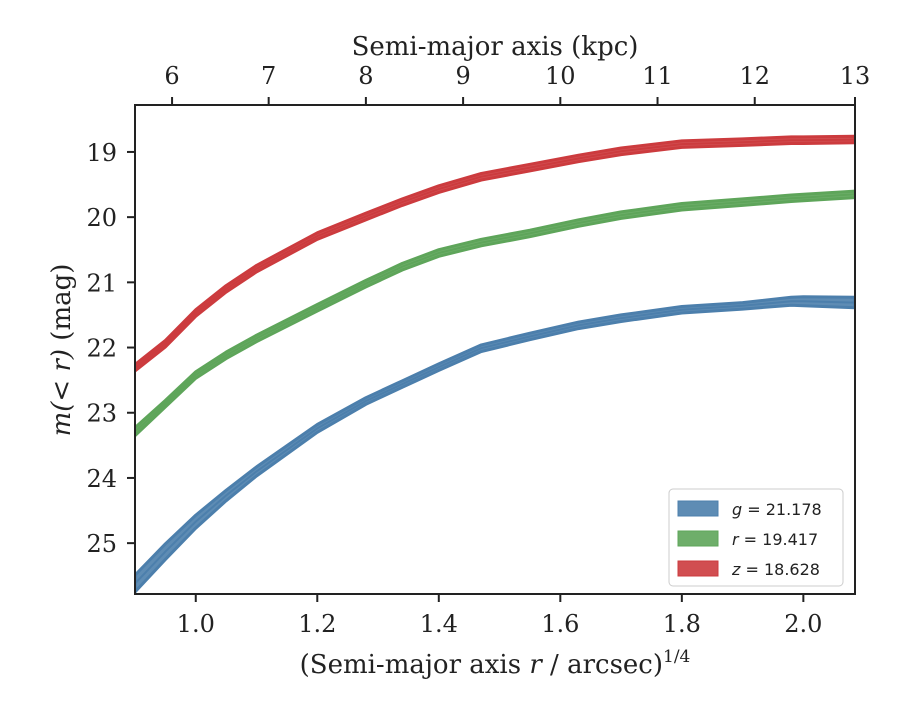 Image resolution: width=900 pixels, height=705 pixels. What do you see at coordinates (803, 624) in the screenshot?
I see `x-tick-label: 2.0` at bounding box center [803, 624].